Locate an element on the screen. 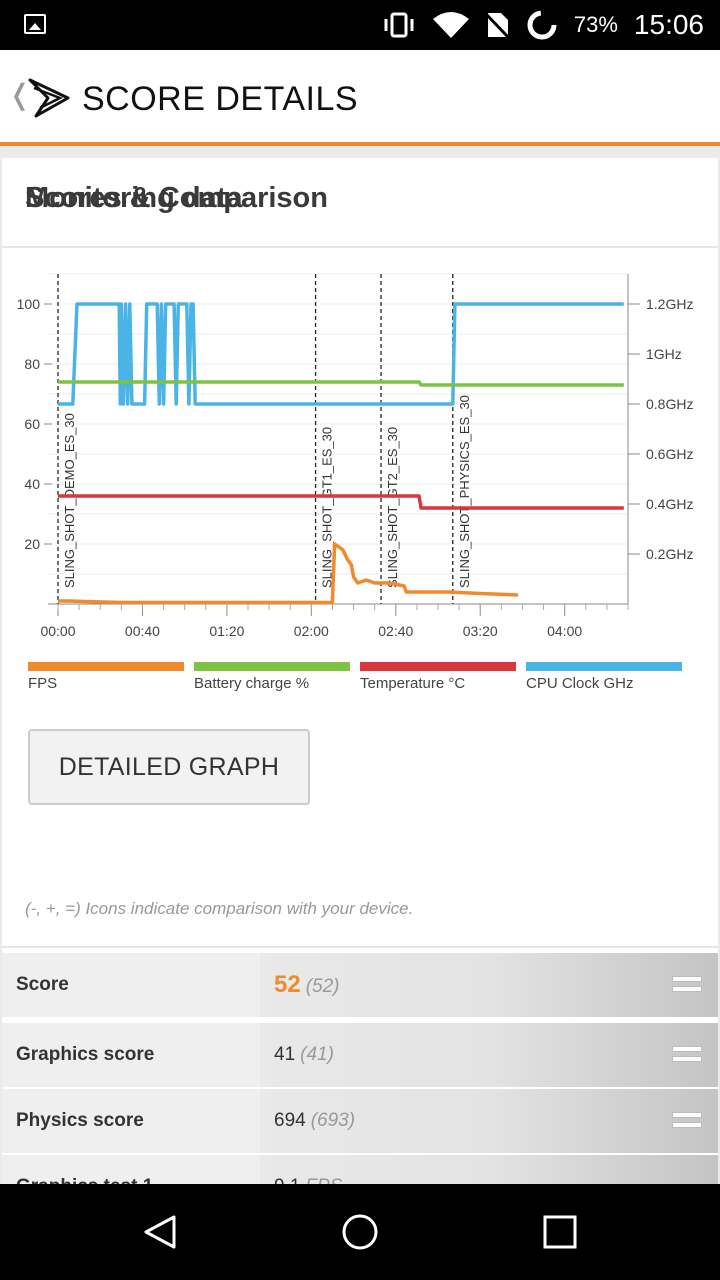 This screenshot has width=720, height=1280. x-tick-label: 01:20 is located at coordinates (226, 631).